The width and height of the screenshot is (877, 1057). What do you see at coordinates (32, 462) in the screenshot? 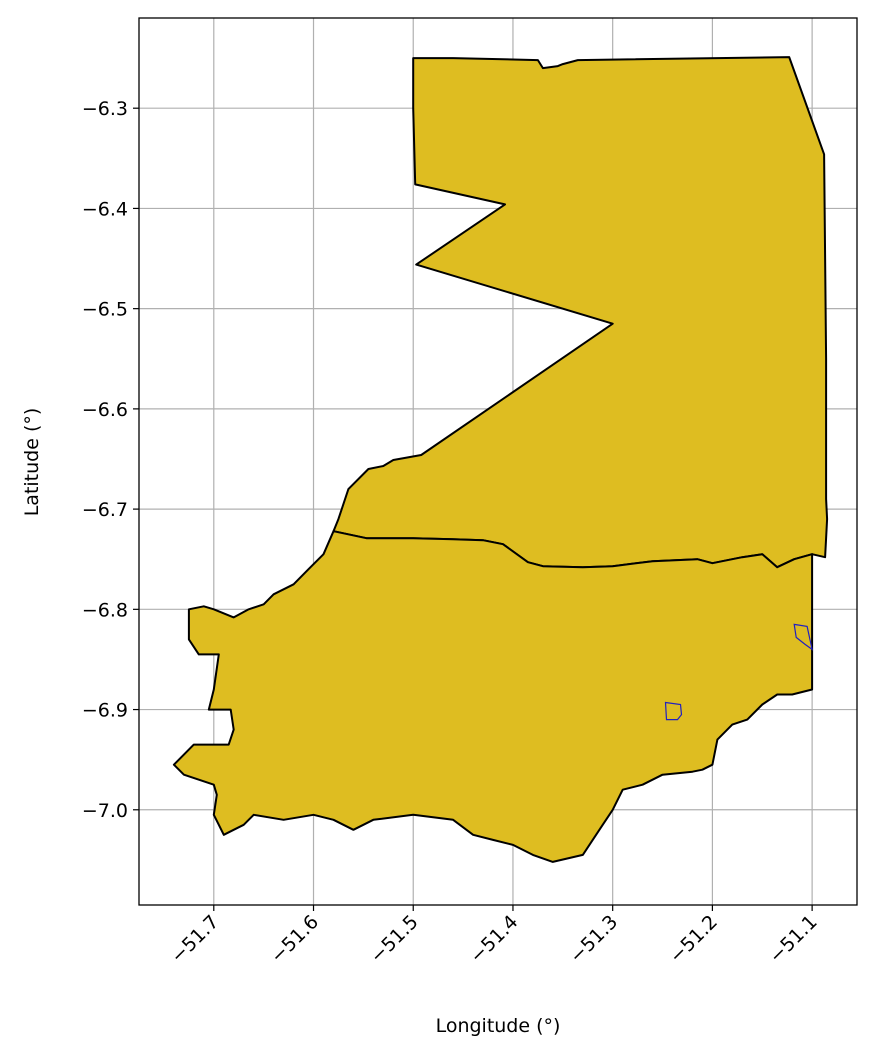
I see `y-axis-title: Latitude (°)` at bounding box center [32, 462].